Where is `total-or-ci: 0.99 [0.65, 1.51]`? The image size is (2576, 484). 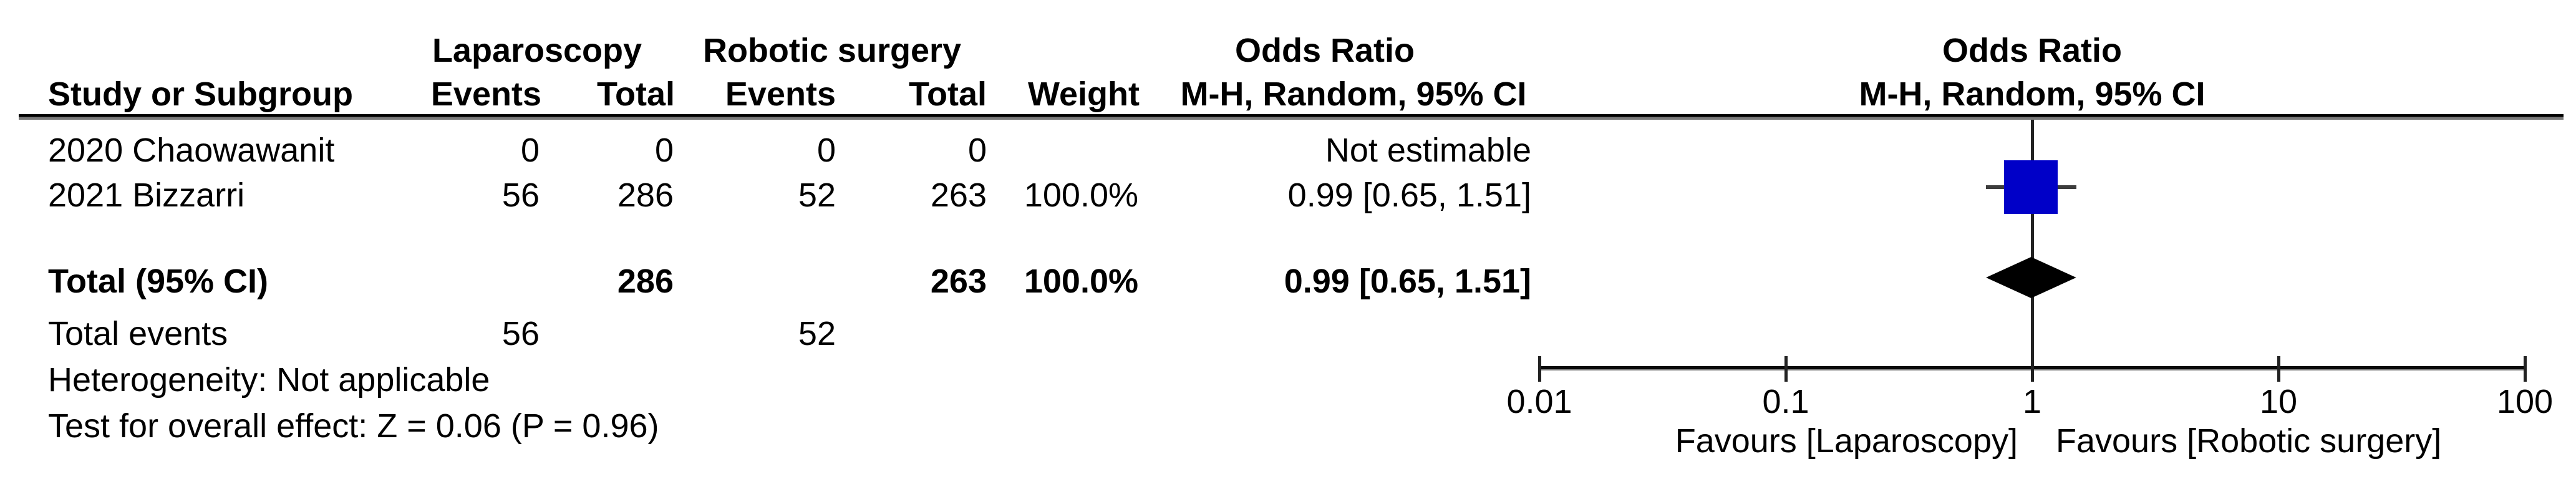 total-or-ci: 0.99 [0.65, 1.51] is located at coordinates (1408, 281).